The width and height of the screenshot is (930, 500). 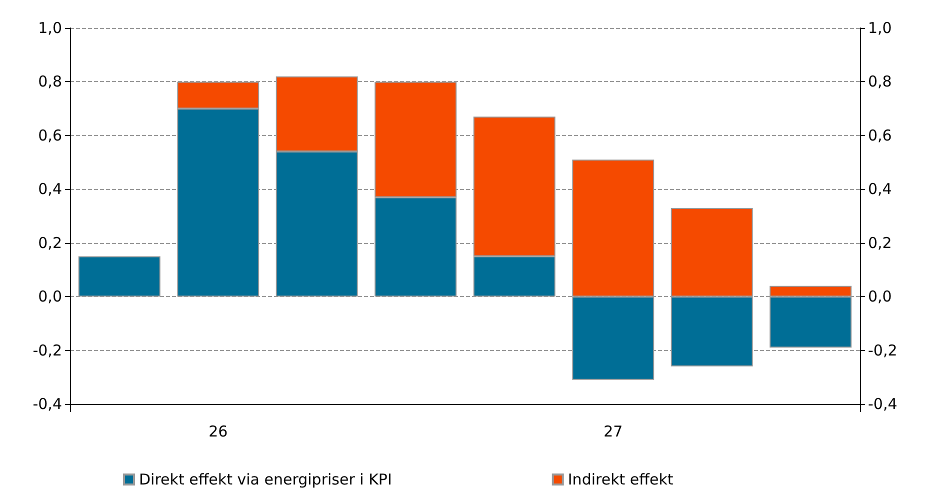 What do you see at coordinates (880, 28) in the screenshot?
I see `y2-tick-label: 1,0` at bounding box center [880, 28].